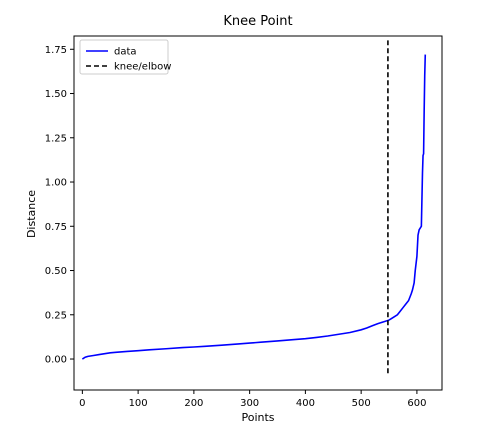 Image resolution: width=502 pixels, height=443 pixels. Describe the element at coordinates (56, 183) in the screenshot. I see `y-tick-label: 1.00` at that location.